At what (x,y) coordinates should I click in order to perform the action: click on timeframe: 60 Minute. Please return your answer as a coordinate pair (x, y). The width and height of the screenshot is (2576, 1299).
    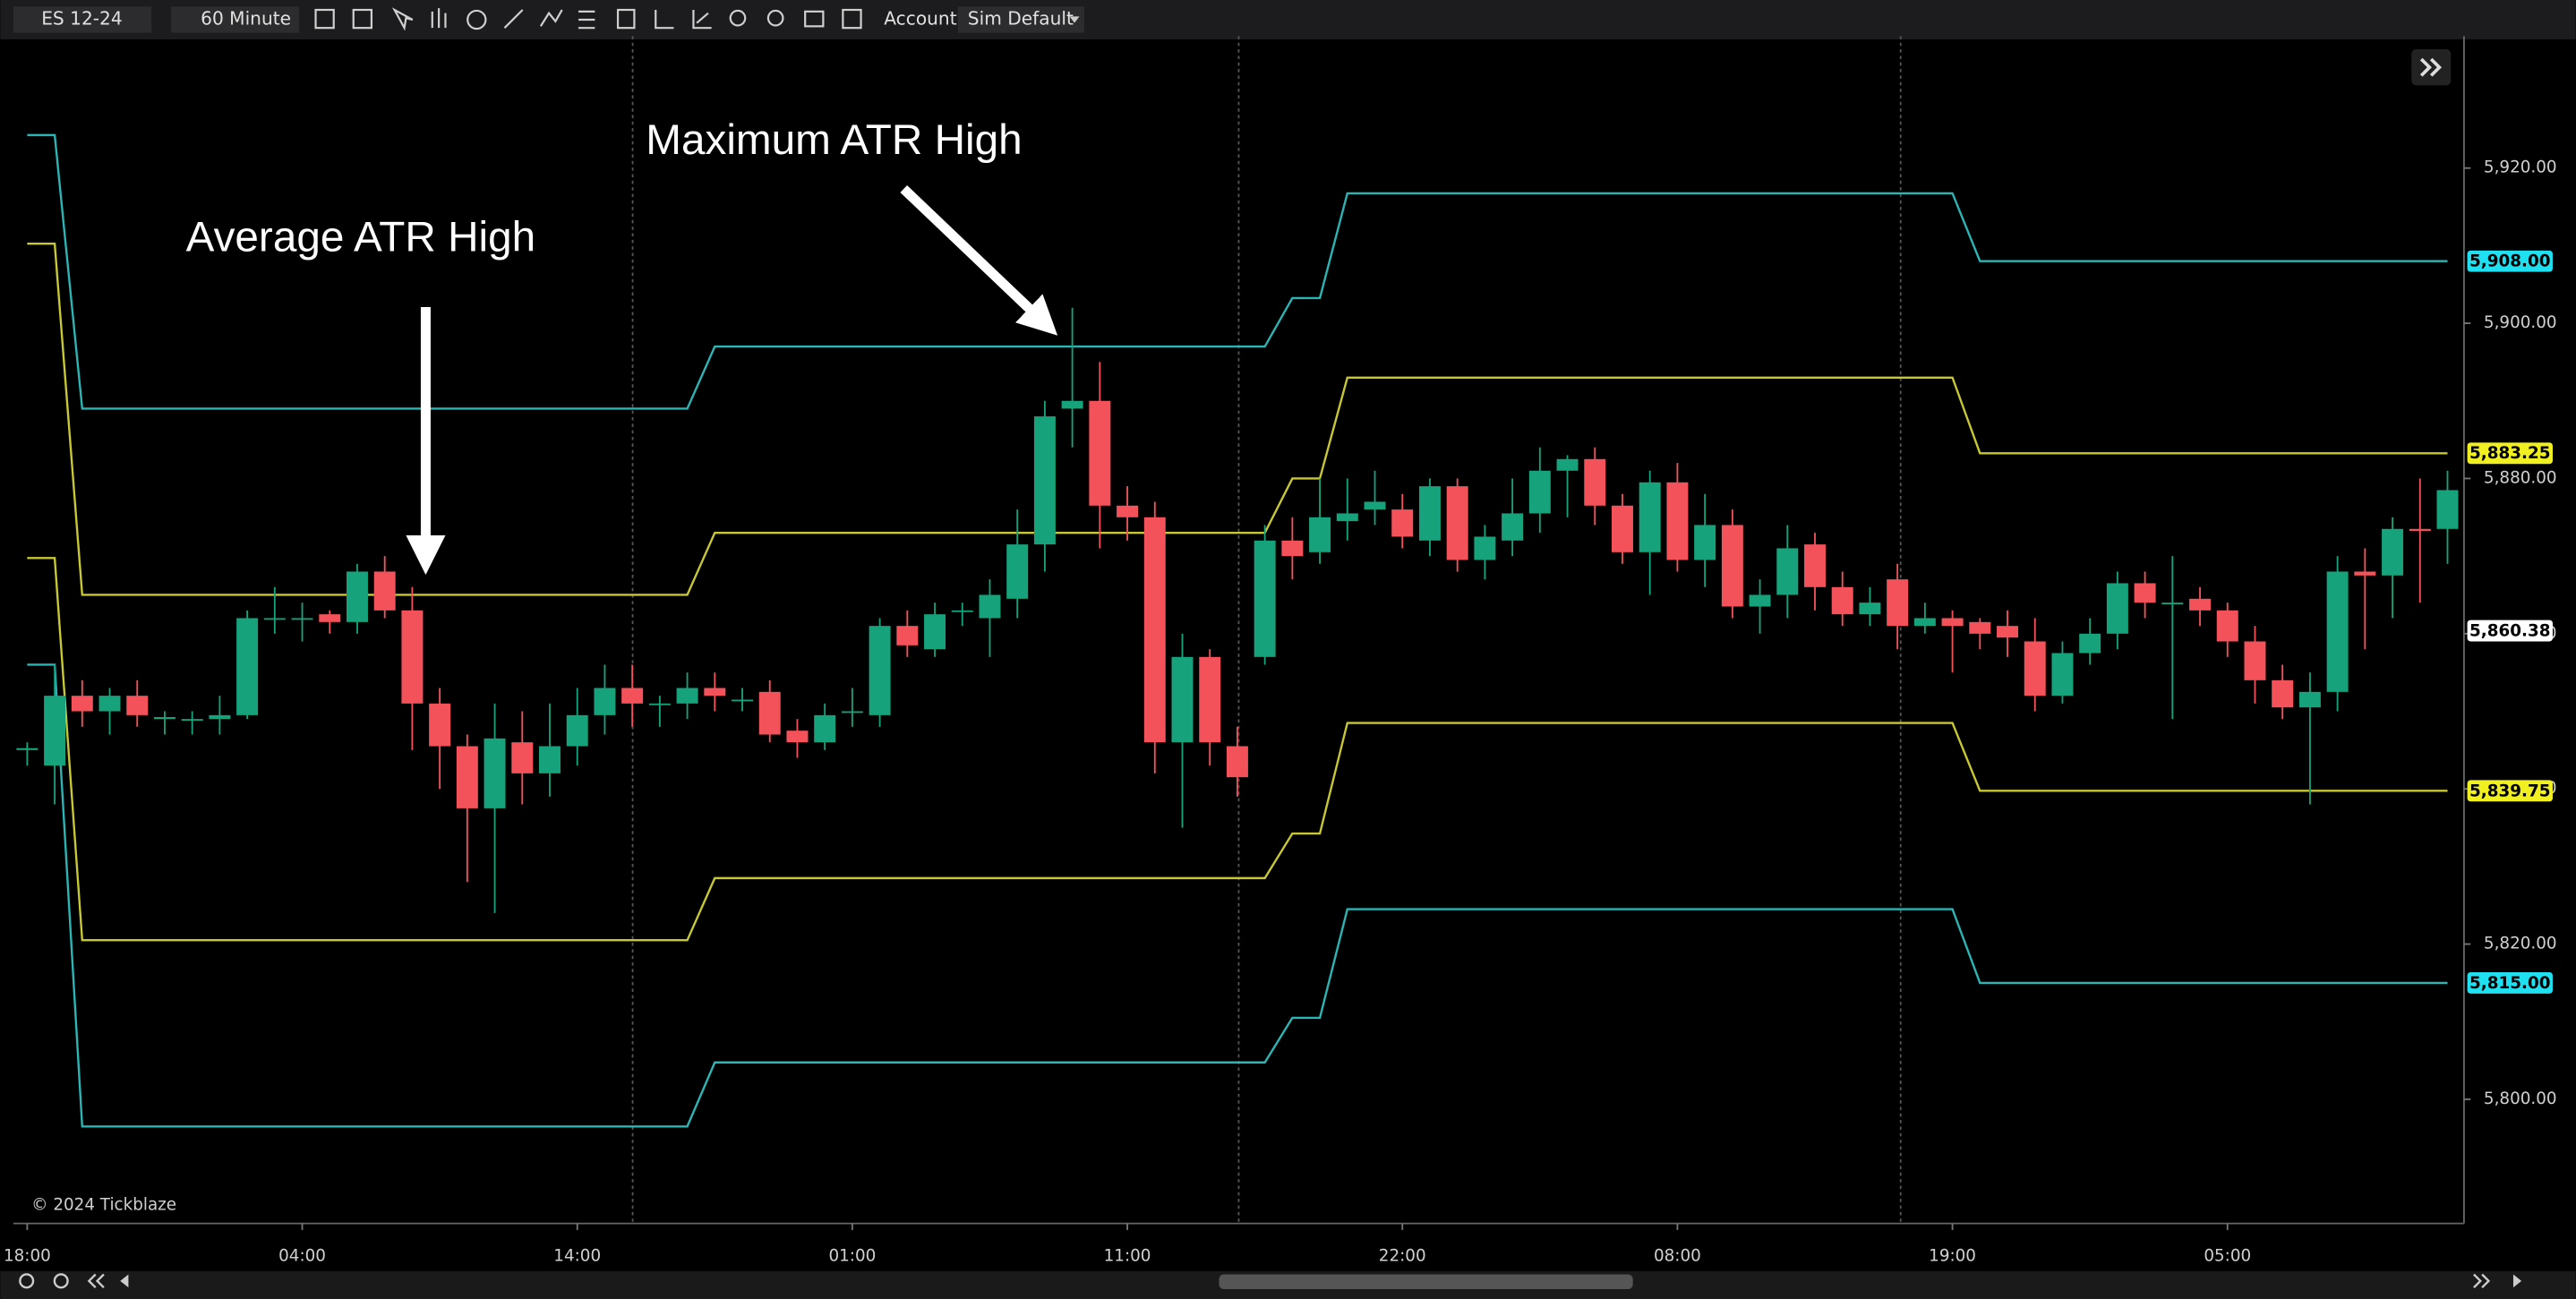
    Looking at the image, I should click on (246, 19).